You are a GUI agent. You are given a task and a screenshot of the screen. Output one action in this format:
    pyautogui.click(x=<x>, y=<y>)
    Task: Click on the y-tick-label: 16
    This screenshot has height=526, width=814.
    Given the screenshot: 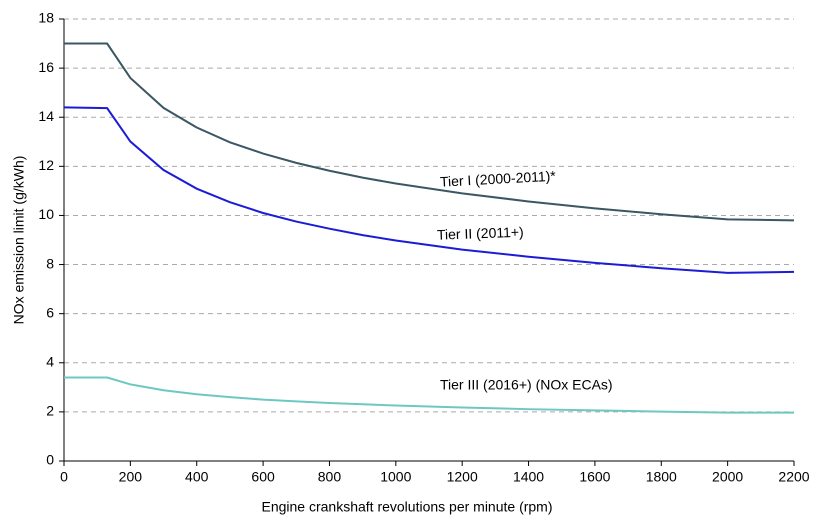 What is the action you would take?
    pyautogui.click(x=46, y=67)
    